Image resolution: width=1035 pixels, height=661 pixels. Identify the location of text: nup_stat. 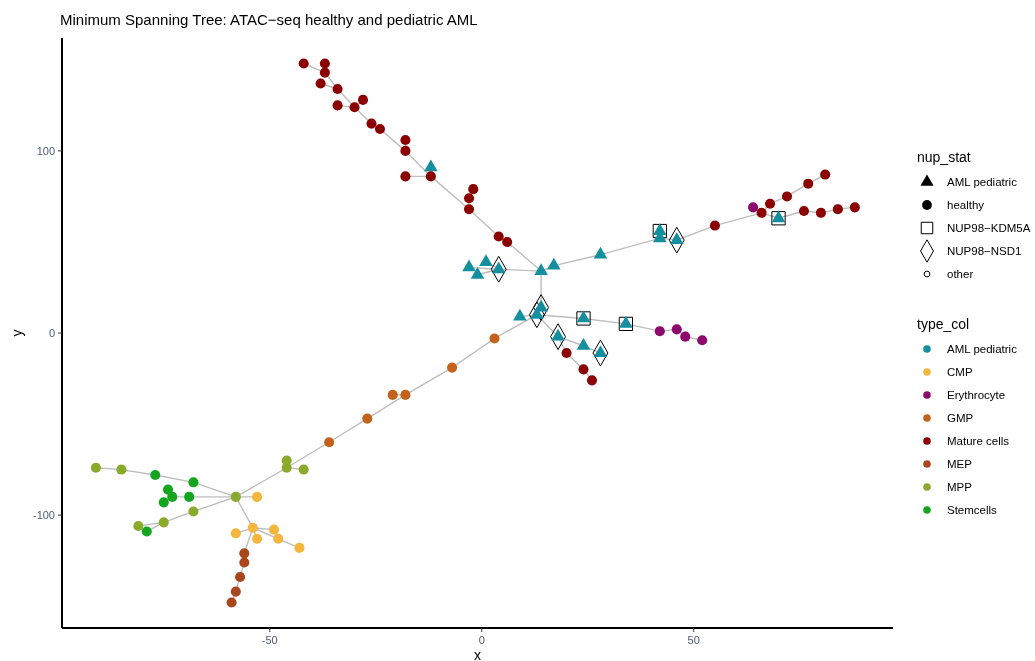
(944, 157).